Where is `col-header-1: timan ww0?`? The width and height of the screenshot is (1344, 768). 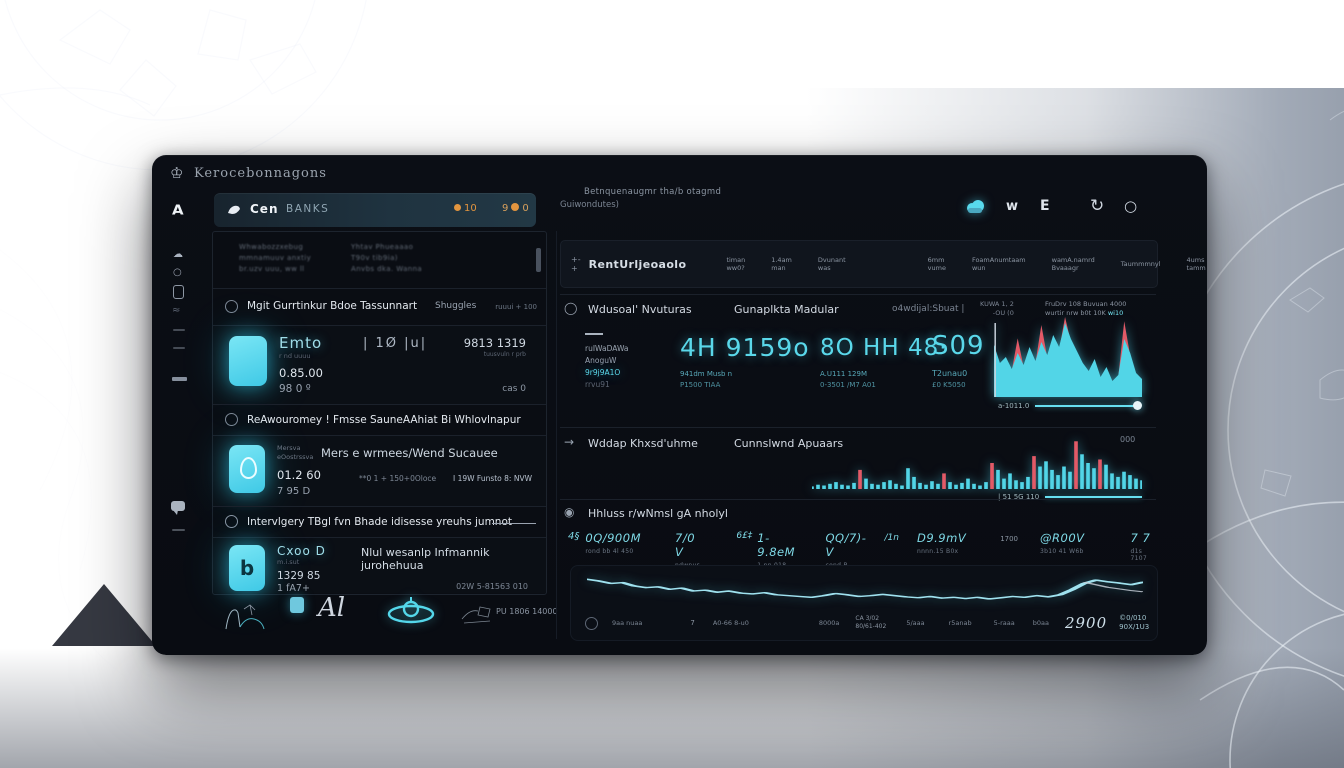
col-header-1: timan ww0? is located at coordinates (736, 264).